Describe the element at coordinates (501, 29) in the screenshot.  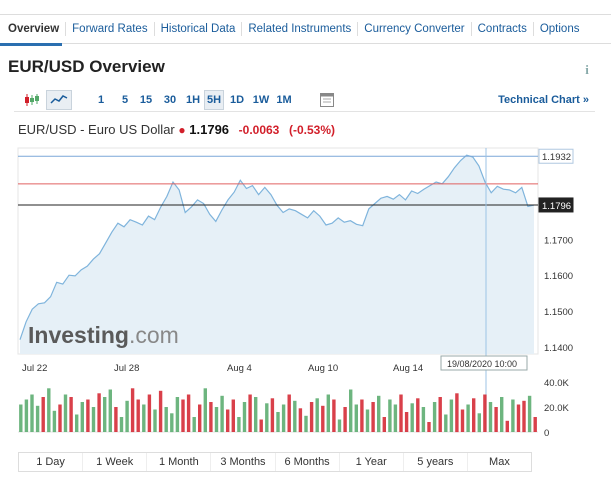
I see `tab-contracts: Contracts` at that location.